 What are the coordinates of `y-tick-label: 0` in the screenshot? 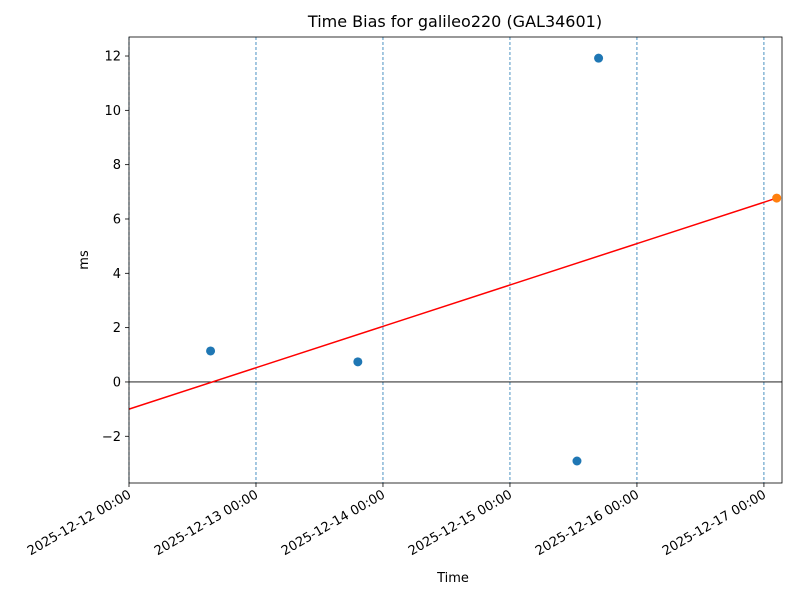 It's located at (117, 382).